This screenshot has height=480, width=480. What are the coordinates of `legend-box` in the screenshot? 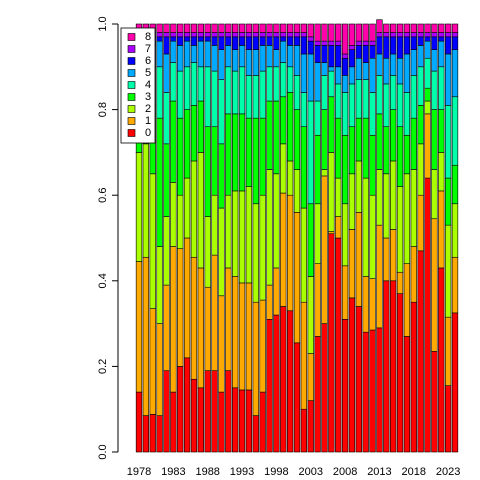 It's located at (138, 85).